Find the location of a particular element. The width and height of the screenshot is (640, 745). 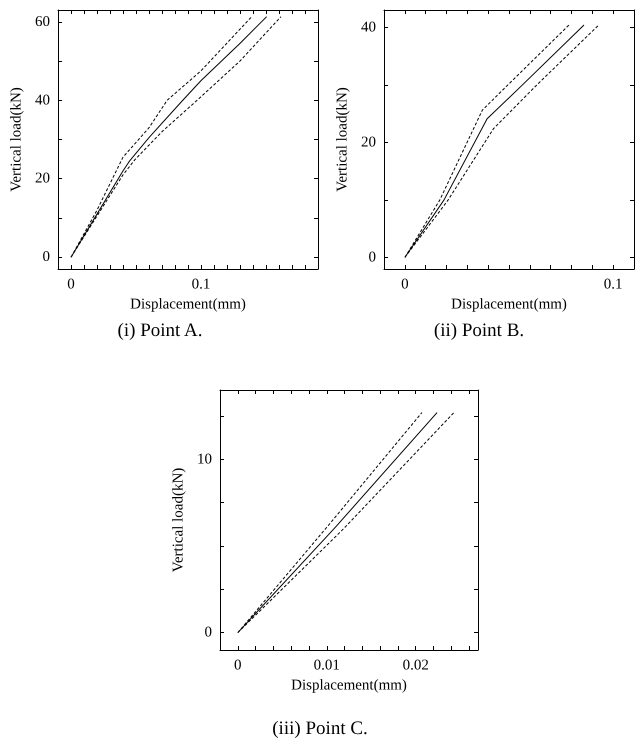

x-tick-label: 0.02 is located at coordinates (415, 666).